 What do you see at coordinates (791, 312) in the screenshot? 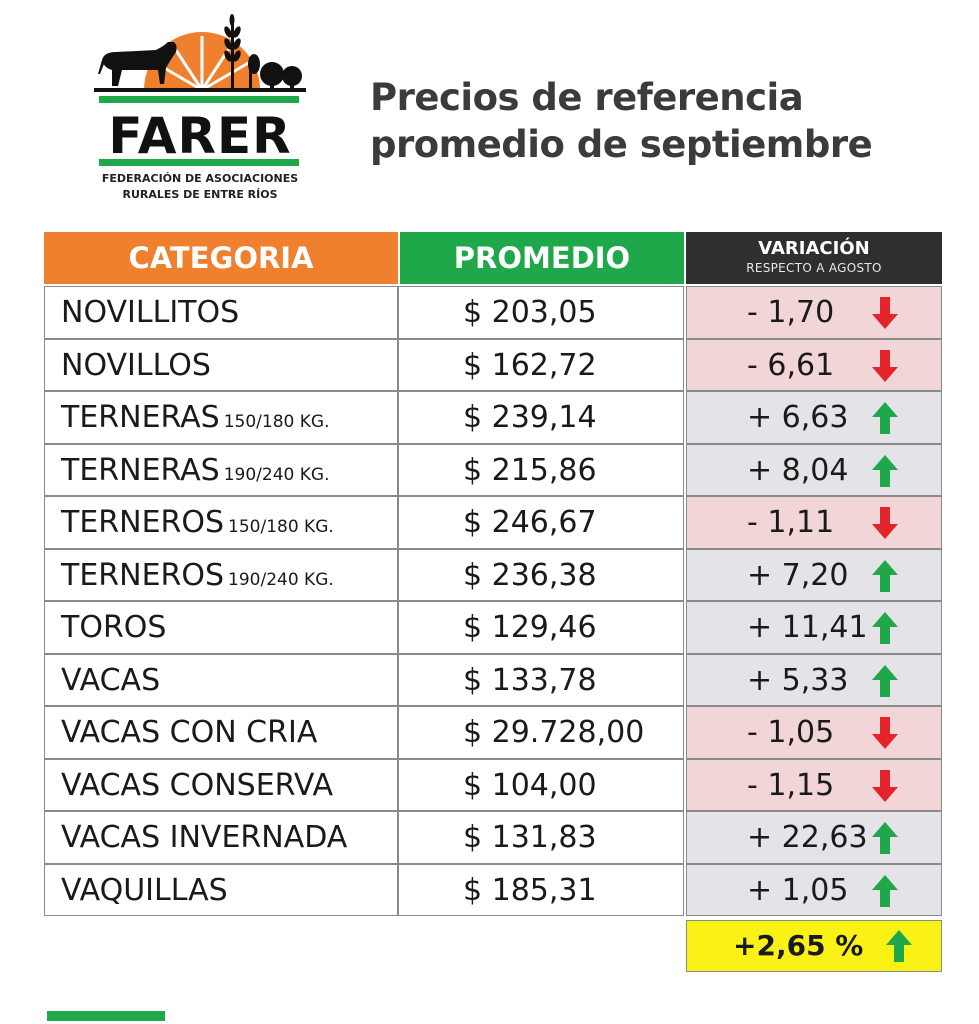
I see `variation-value: - 1,70` at bounding box center [791, 312].